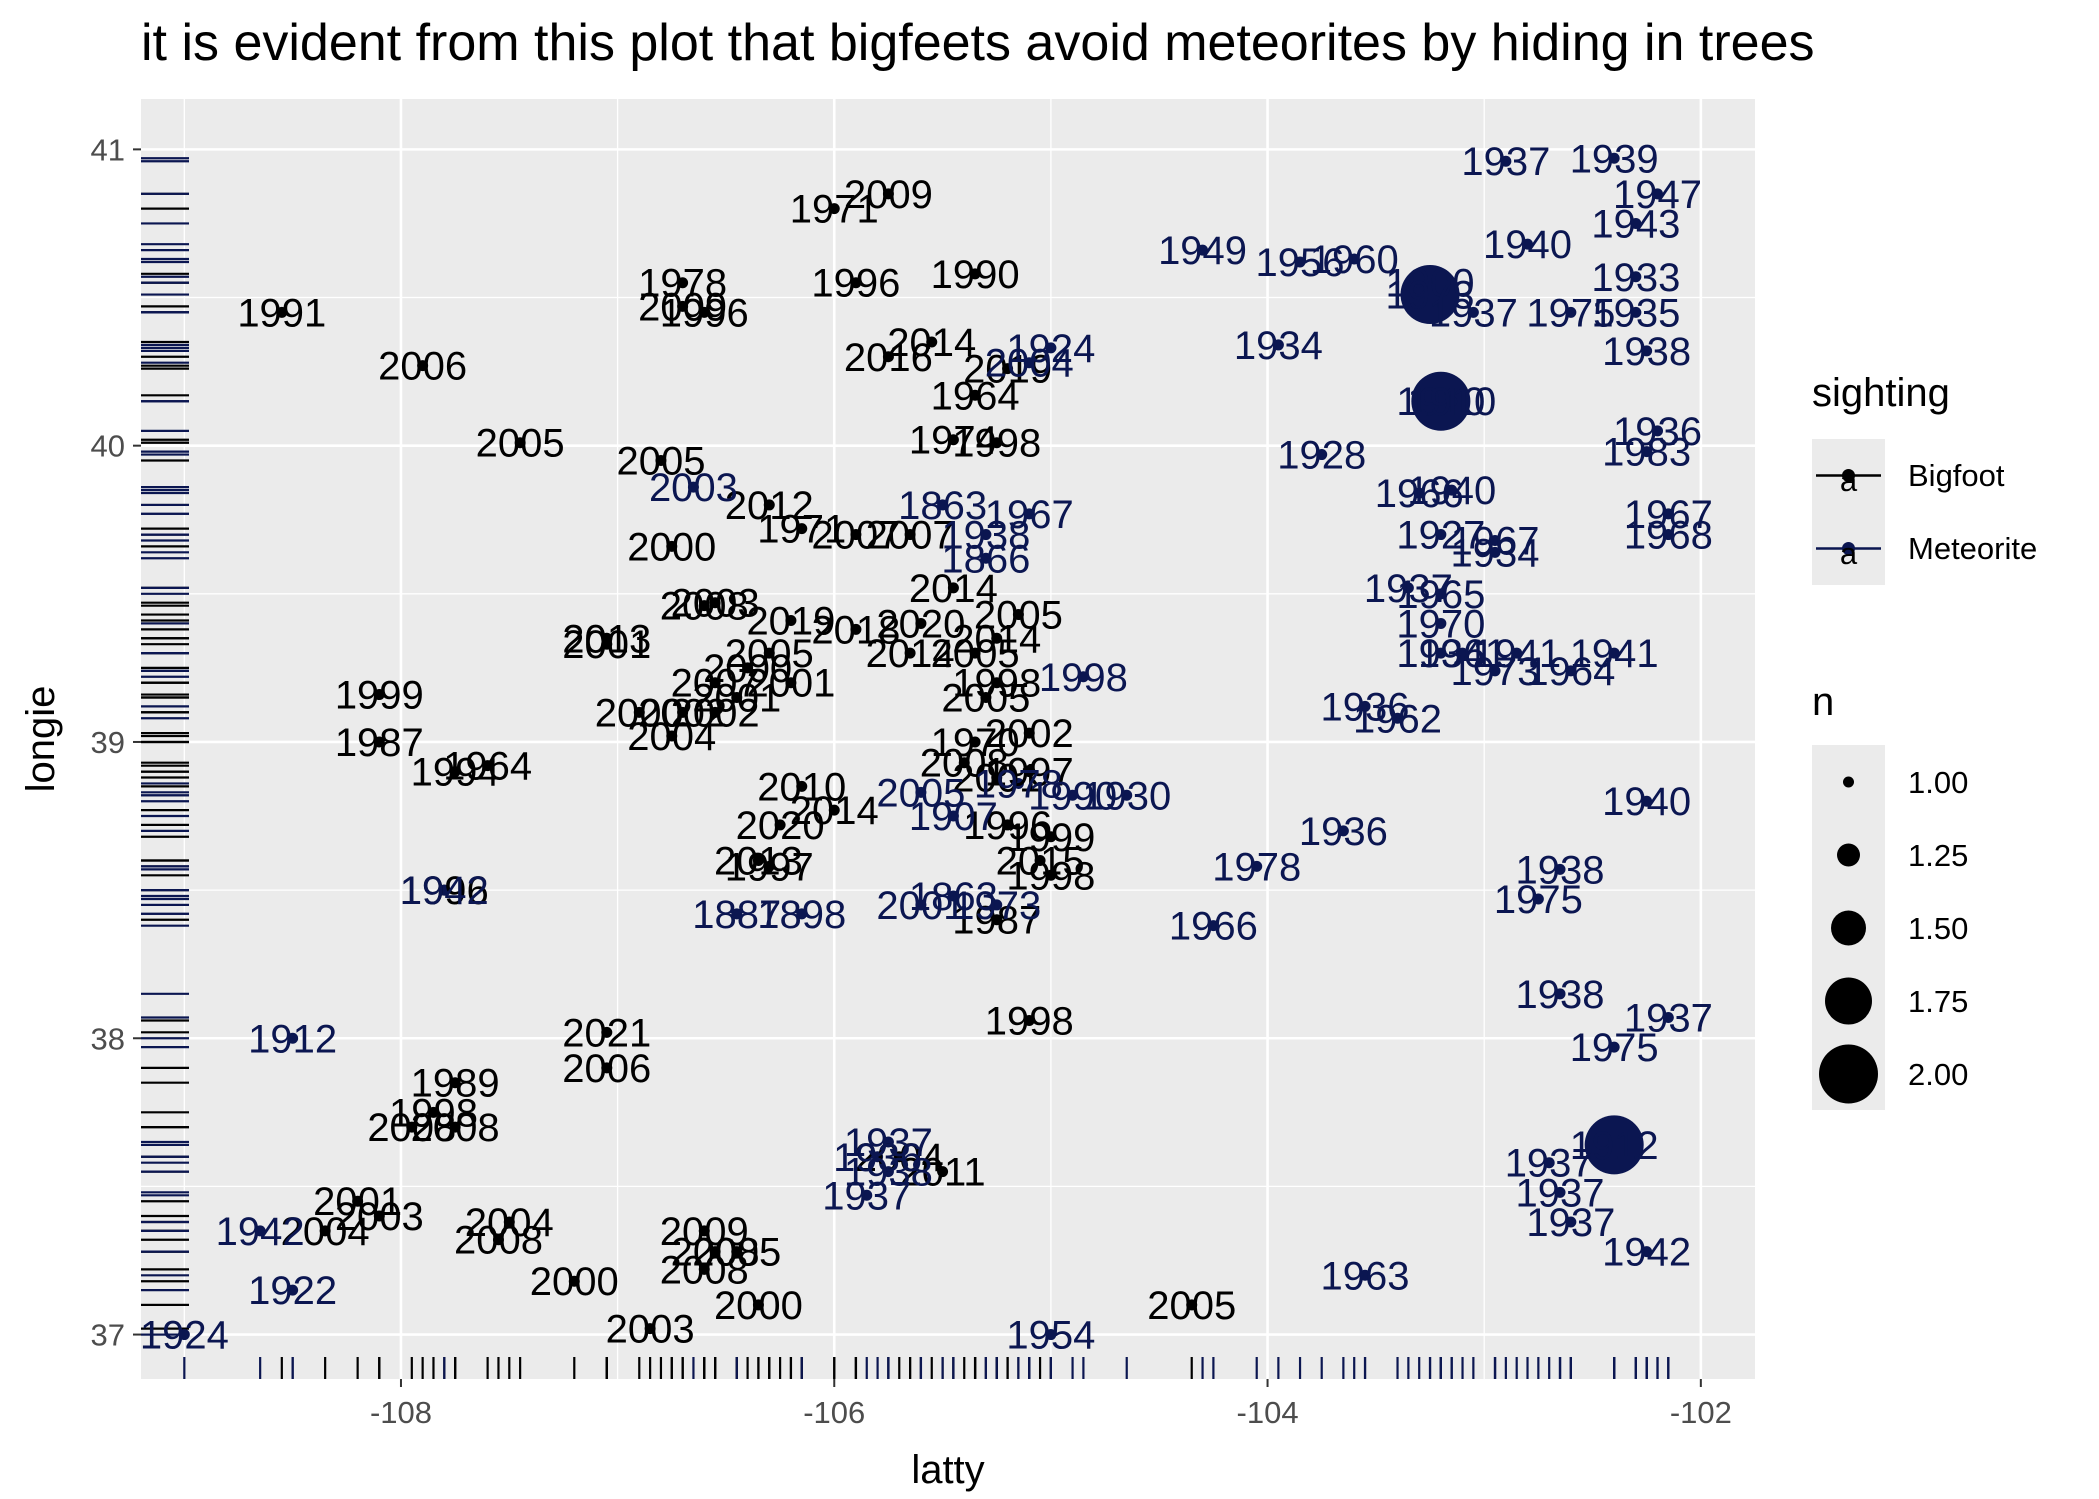 Image resolution: width=2099 pixels, height=1499 pixels. What do you see at coordinates (758, 1306) in the screenshot?
I see `bigfoot-year-label: 2000` at bounding box center [758, 1306].